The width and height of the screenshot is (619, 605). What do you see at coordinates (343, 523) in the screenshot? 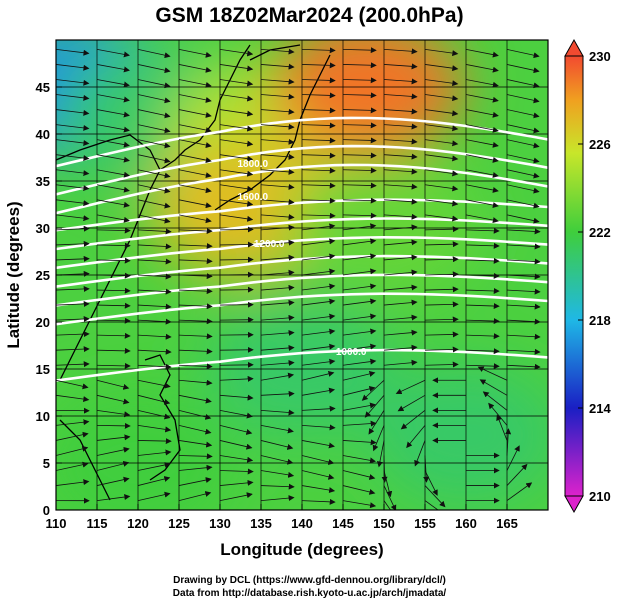
I see `x-tick-label: 145` at bounding box center [343, 523].